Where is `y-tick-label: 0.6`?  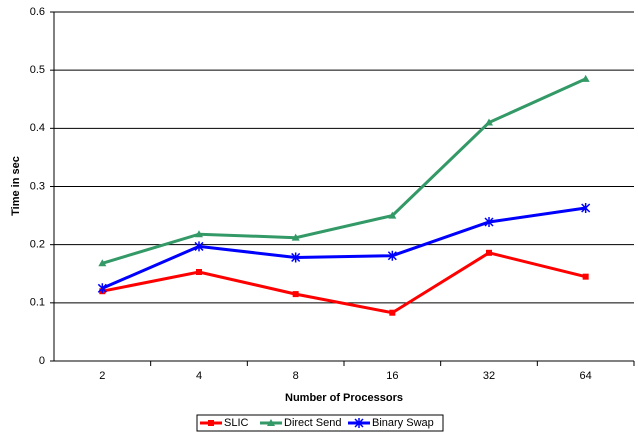 y-tick-label: 0.6 is located at coordinates (37, 12).